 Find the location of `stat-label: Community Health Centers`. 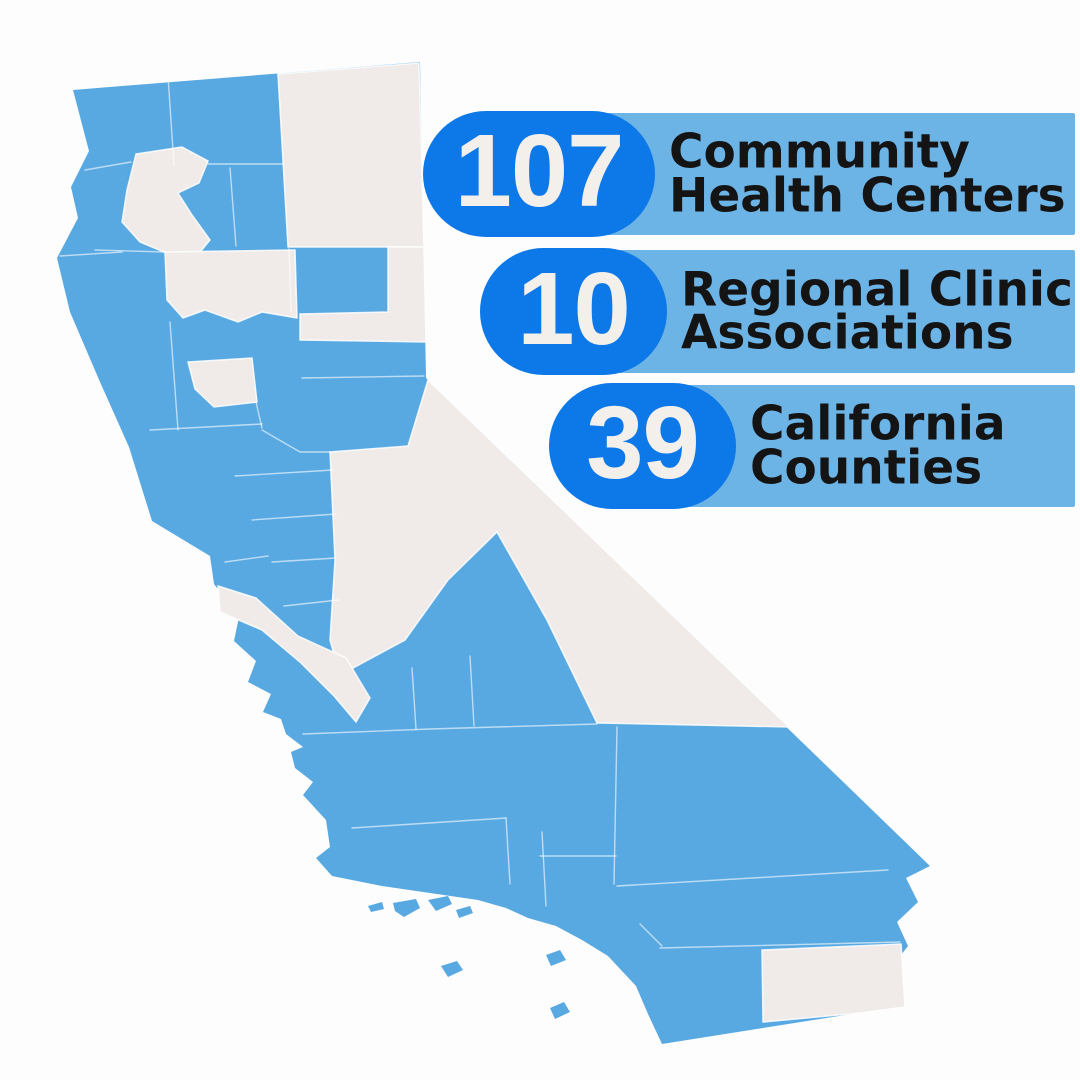

stat-label: Community Health Centers is located at coordinates (867, 173).